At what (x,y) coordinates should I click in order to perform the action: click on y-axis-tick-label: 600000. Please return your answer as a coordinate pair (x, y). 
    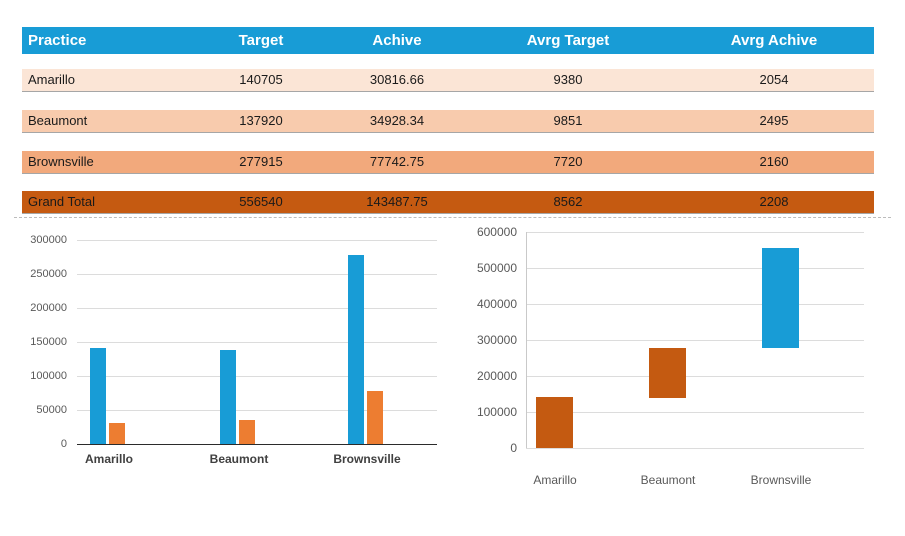
    Looking at the image, I should click on (496, 232).